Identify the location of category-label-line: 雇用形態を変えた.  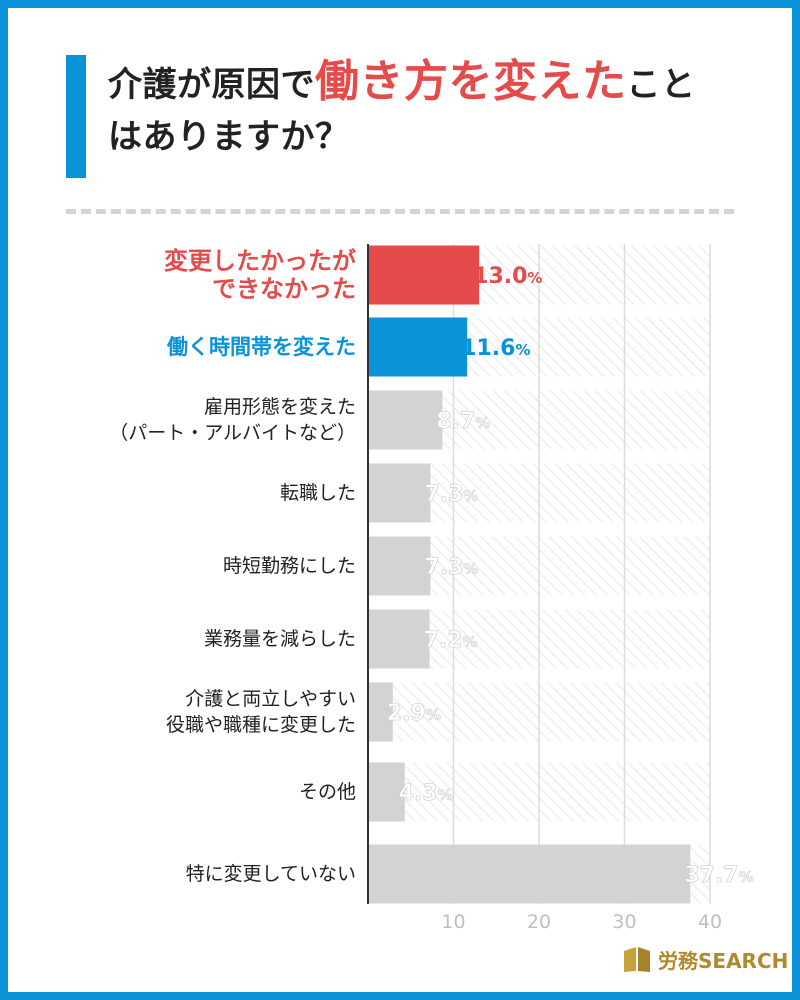
(279, 407).